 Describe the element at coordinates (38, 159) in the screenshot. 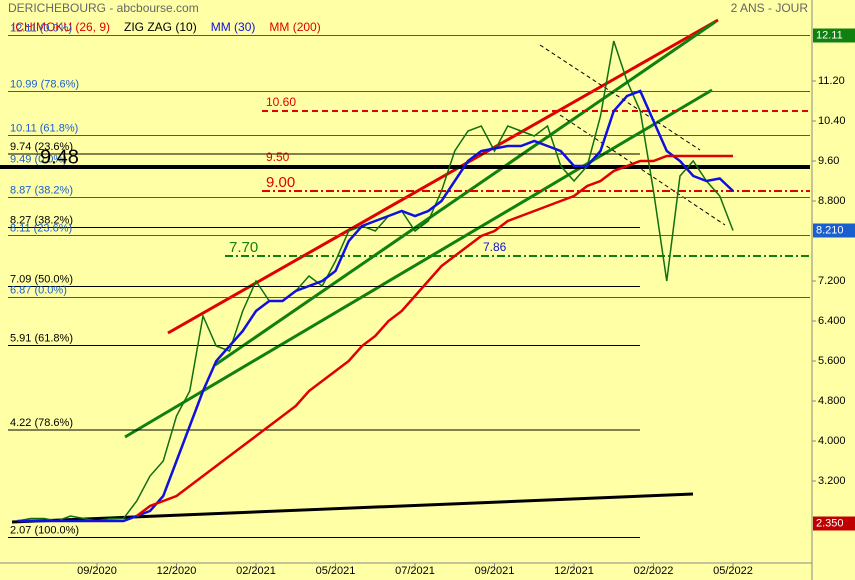

I see `fib-label: 9.49 (0.0%)` at that location.